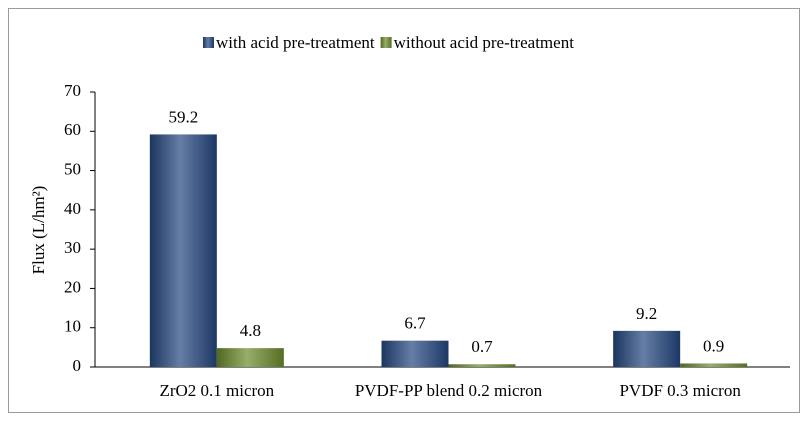 This screenshot has height=421, width=809. I want to click on y-tick-label: 0, so click(77, 365).